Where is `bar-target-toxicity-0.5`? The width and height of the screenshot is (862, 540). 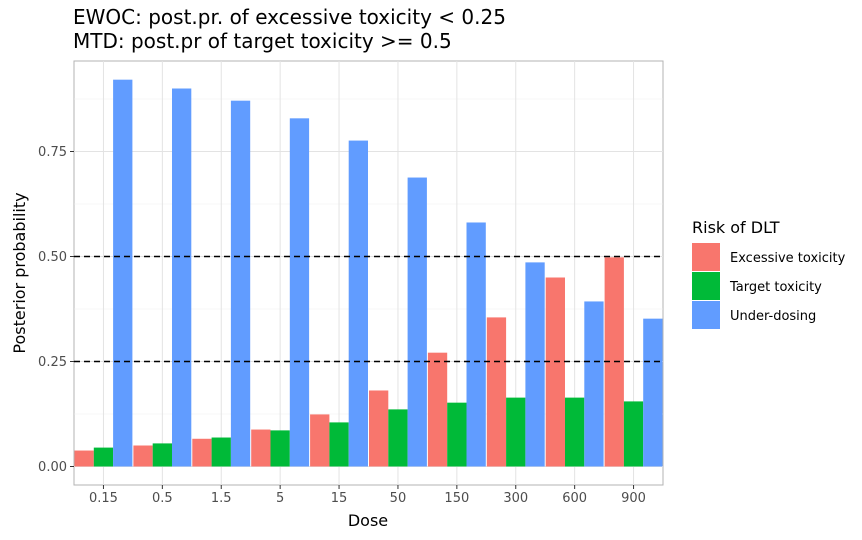
bar-target-toxicity-0.5 is located at coordinates (162, 455).